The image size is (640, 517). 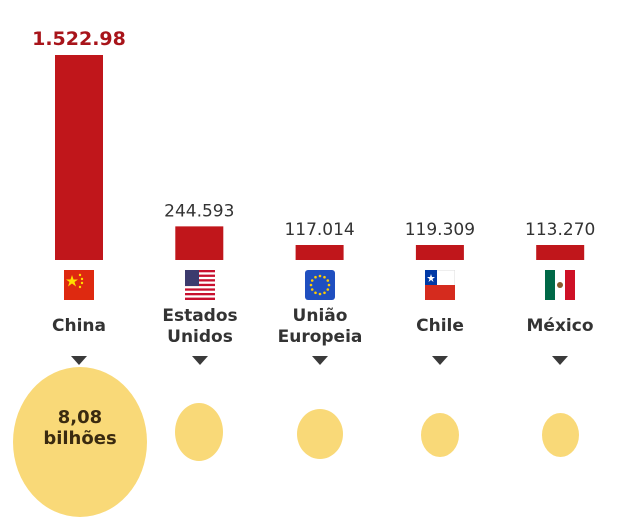 I want to click on usa-flag-icon, so click(x=200, y=285).